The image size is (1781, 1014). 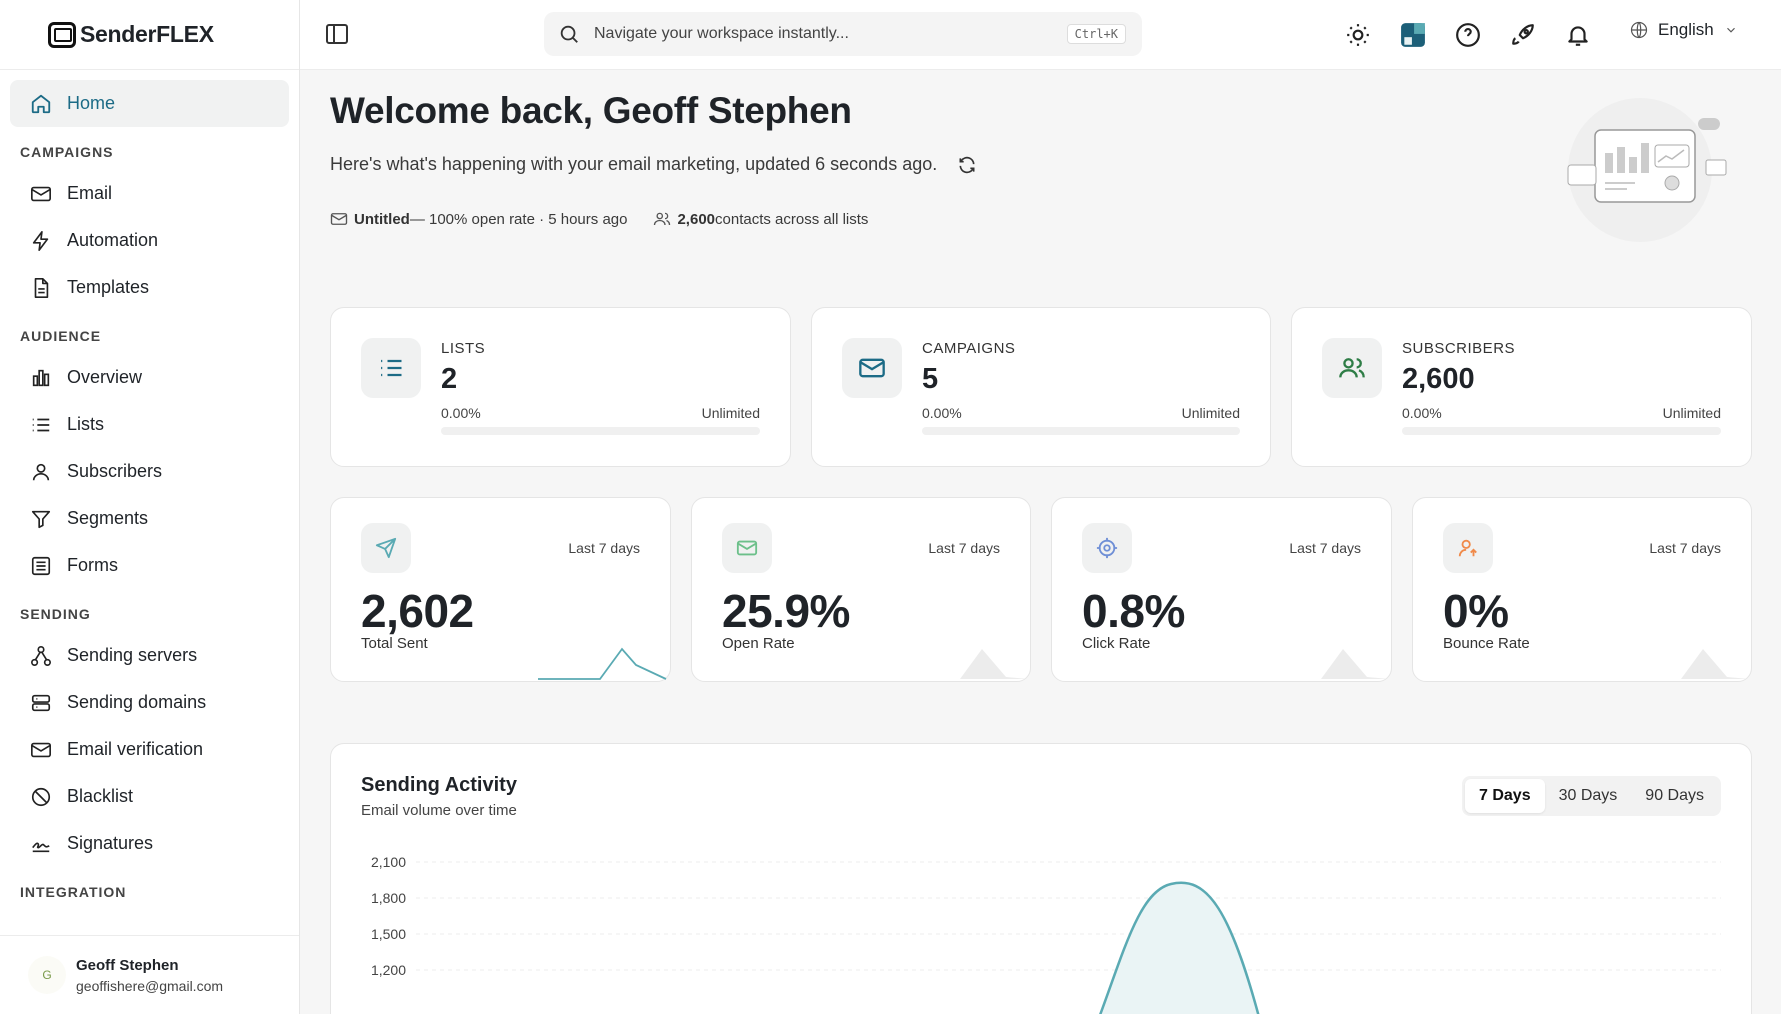 What do you see at coordinates (91, 103) in the screenshot?
I see `sidebar-item-label: Home` at bounding box center [91, 103].